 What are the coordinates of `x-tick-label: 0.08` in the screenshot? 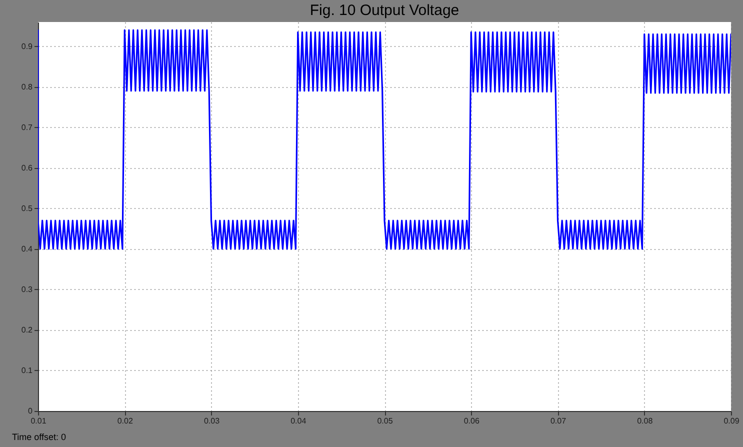 It's located at (645, 421).